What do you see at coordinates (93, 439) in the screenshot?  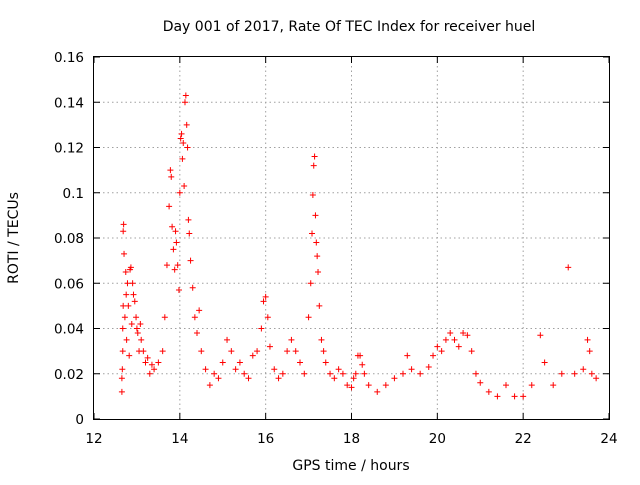 I see `x-tick-label: 12` at bounding box center [93, 439].